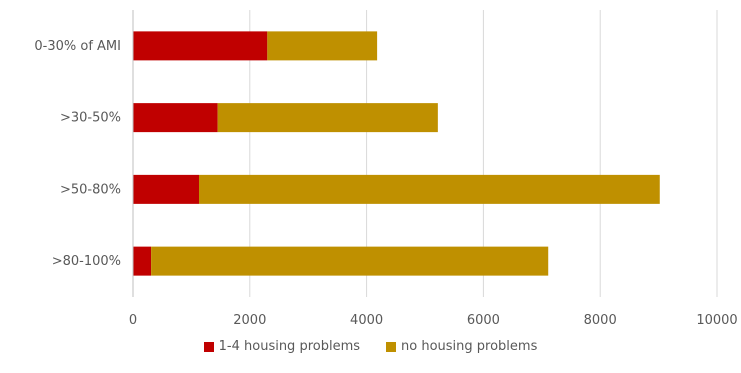  What do you see at coordinates (77, 154) in the screenshot?
I see `y-axis-labels: 0-30% of AMI >30-50% >50-80% >80-100%` at bounding box center [77, 154].